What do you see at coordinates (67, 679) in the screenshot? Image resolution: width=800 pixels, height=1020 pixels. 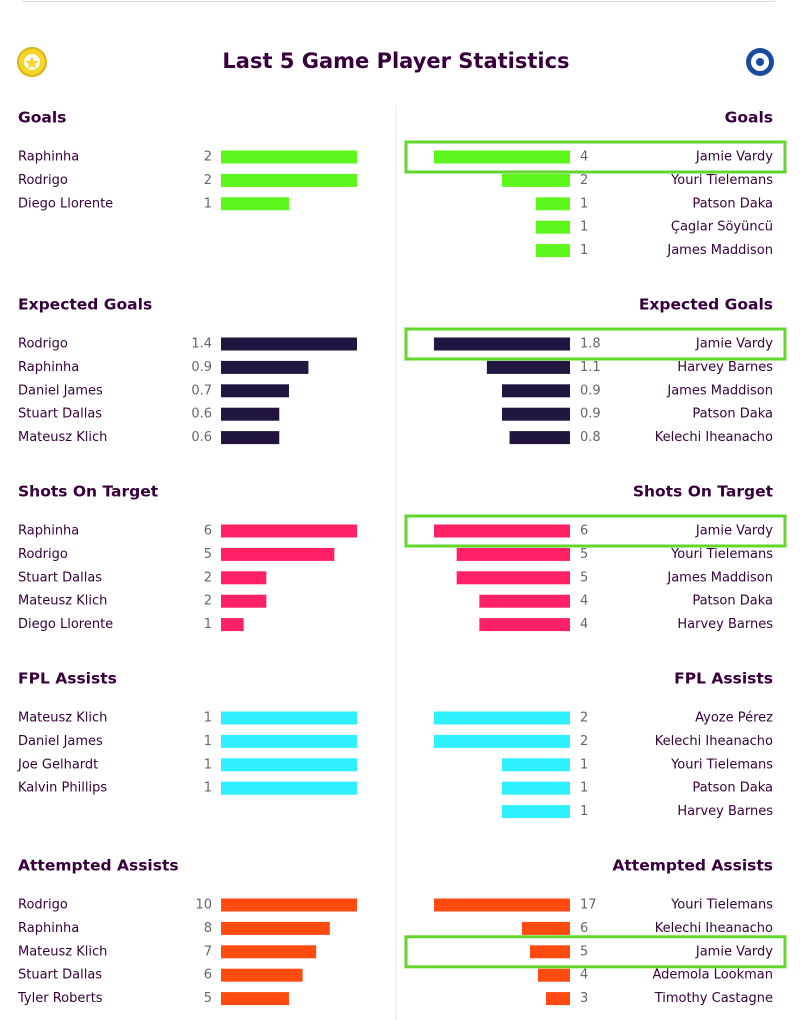 I see `section-title: FPL Assists` at bounding box center [67, 679].